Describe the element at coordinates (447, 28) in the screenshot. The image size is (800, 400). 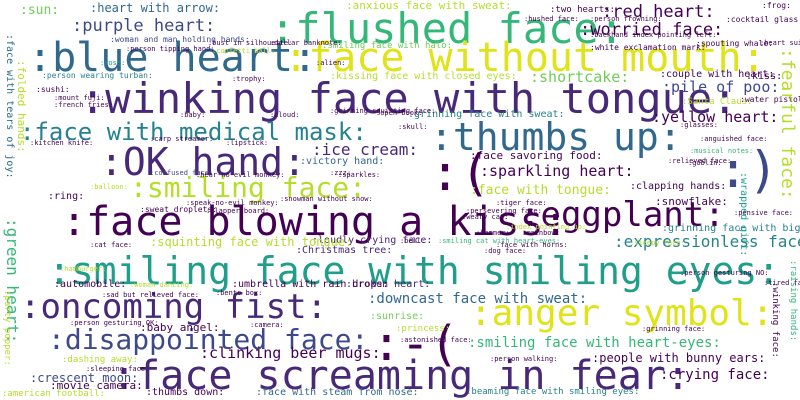
I see `word: :flushed face:` at that location.